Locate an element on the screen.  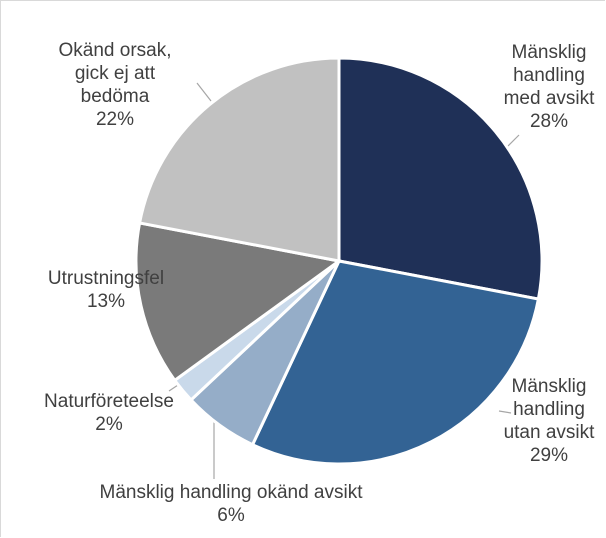
category-label: Mänsklig handling okänd avsikt is located at coordinates (231, 492).